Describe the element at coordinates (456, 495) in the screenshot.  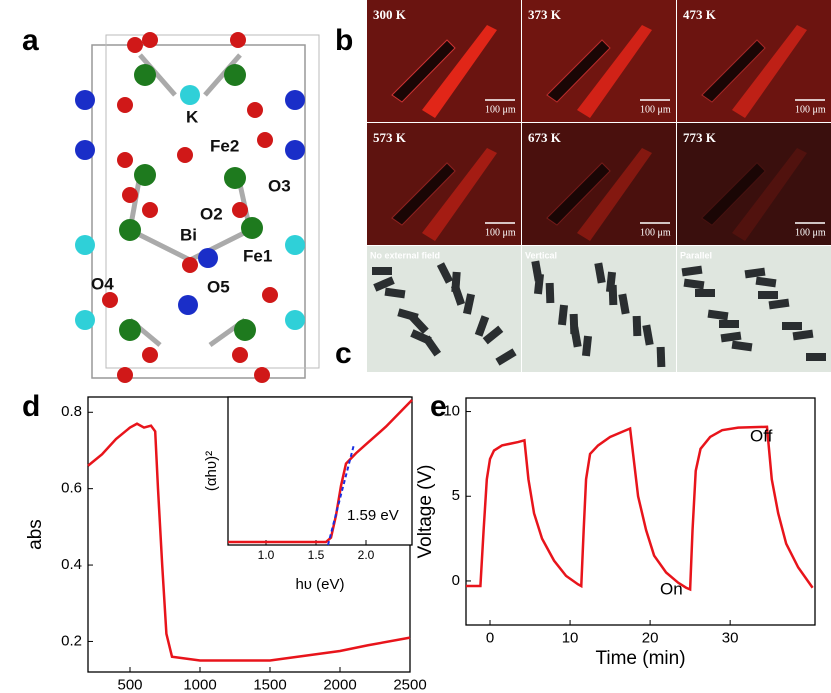
I see `y-tick-label: 5` at that location.